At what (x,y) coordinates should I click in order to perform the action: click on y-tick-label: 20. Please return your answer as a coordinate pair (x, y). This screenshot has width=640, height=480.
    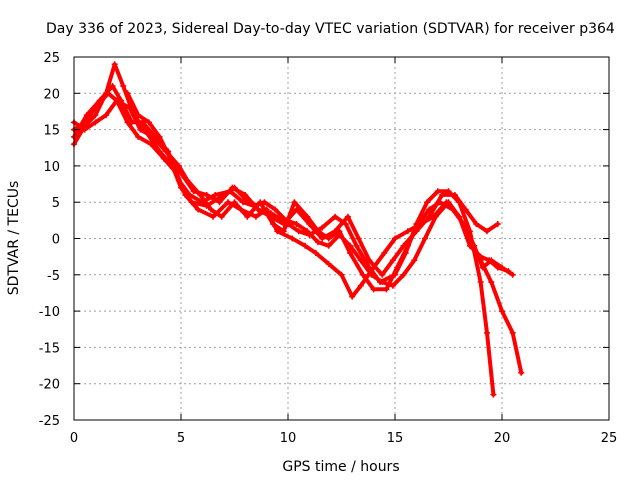
    Looking at the image, I should click on (51, 94).